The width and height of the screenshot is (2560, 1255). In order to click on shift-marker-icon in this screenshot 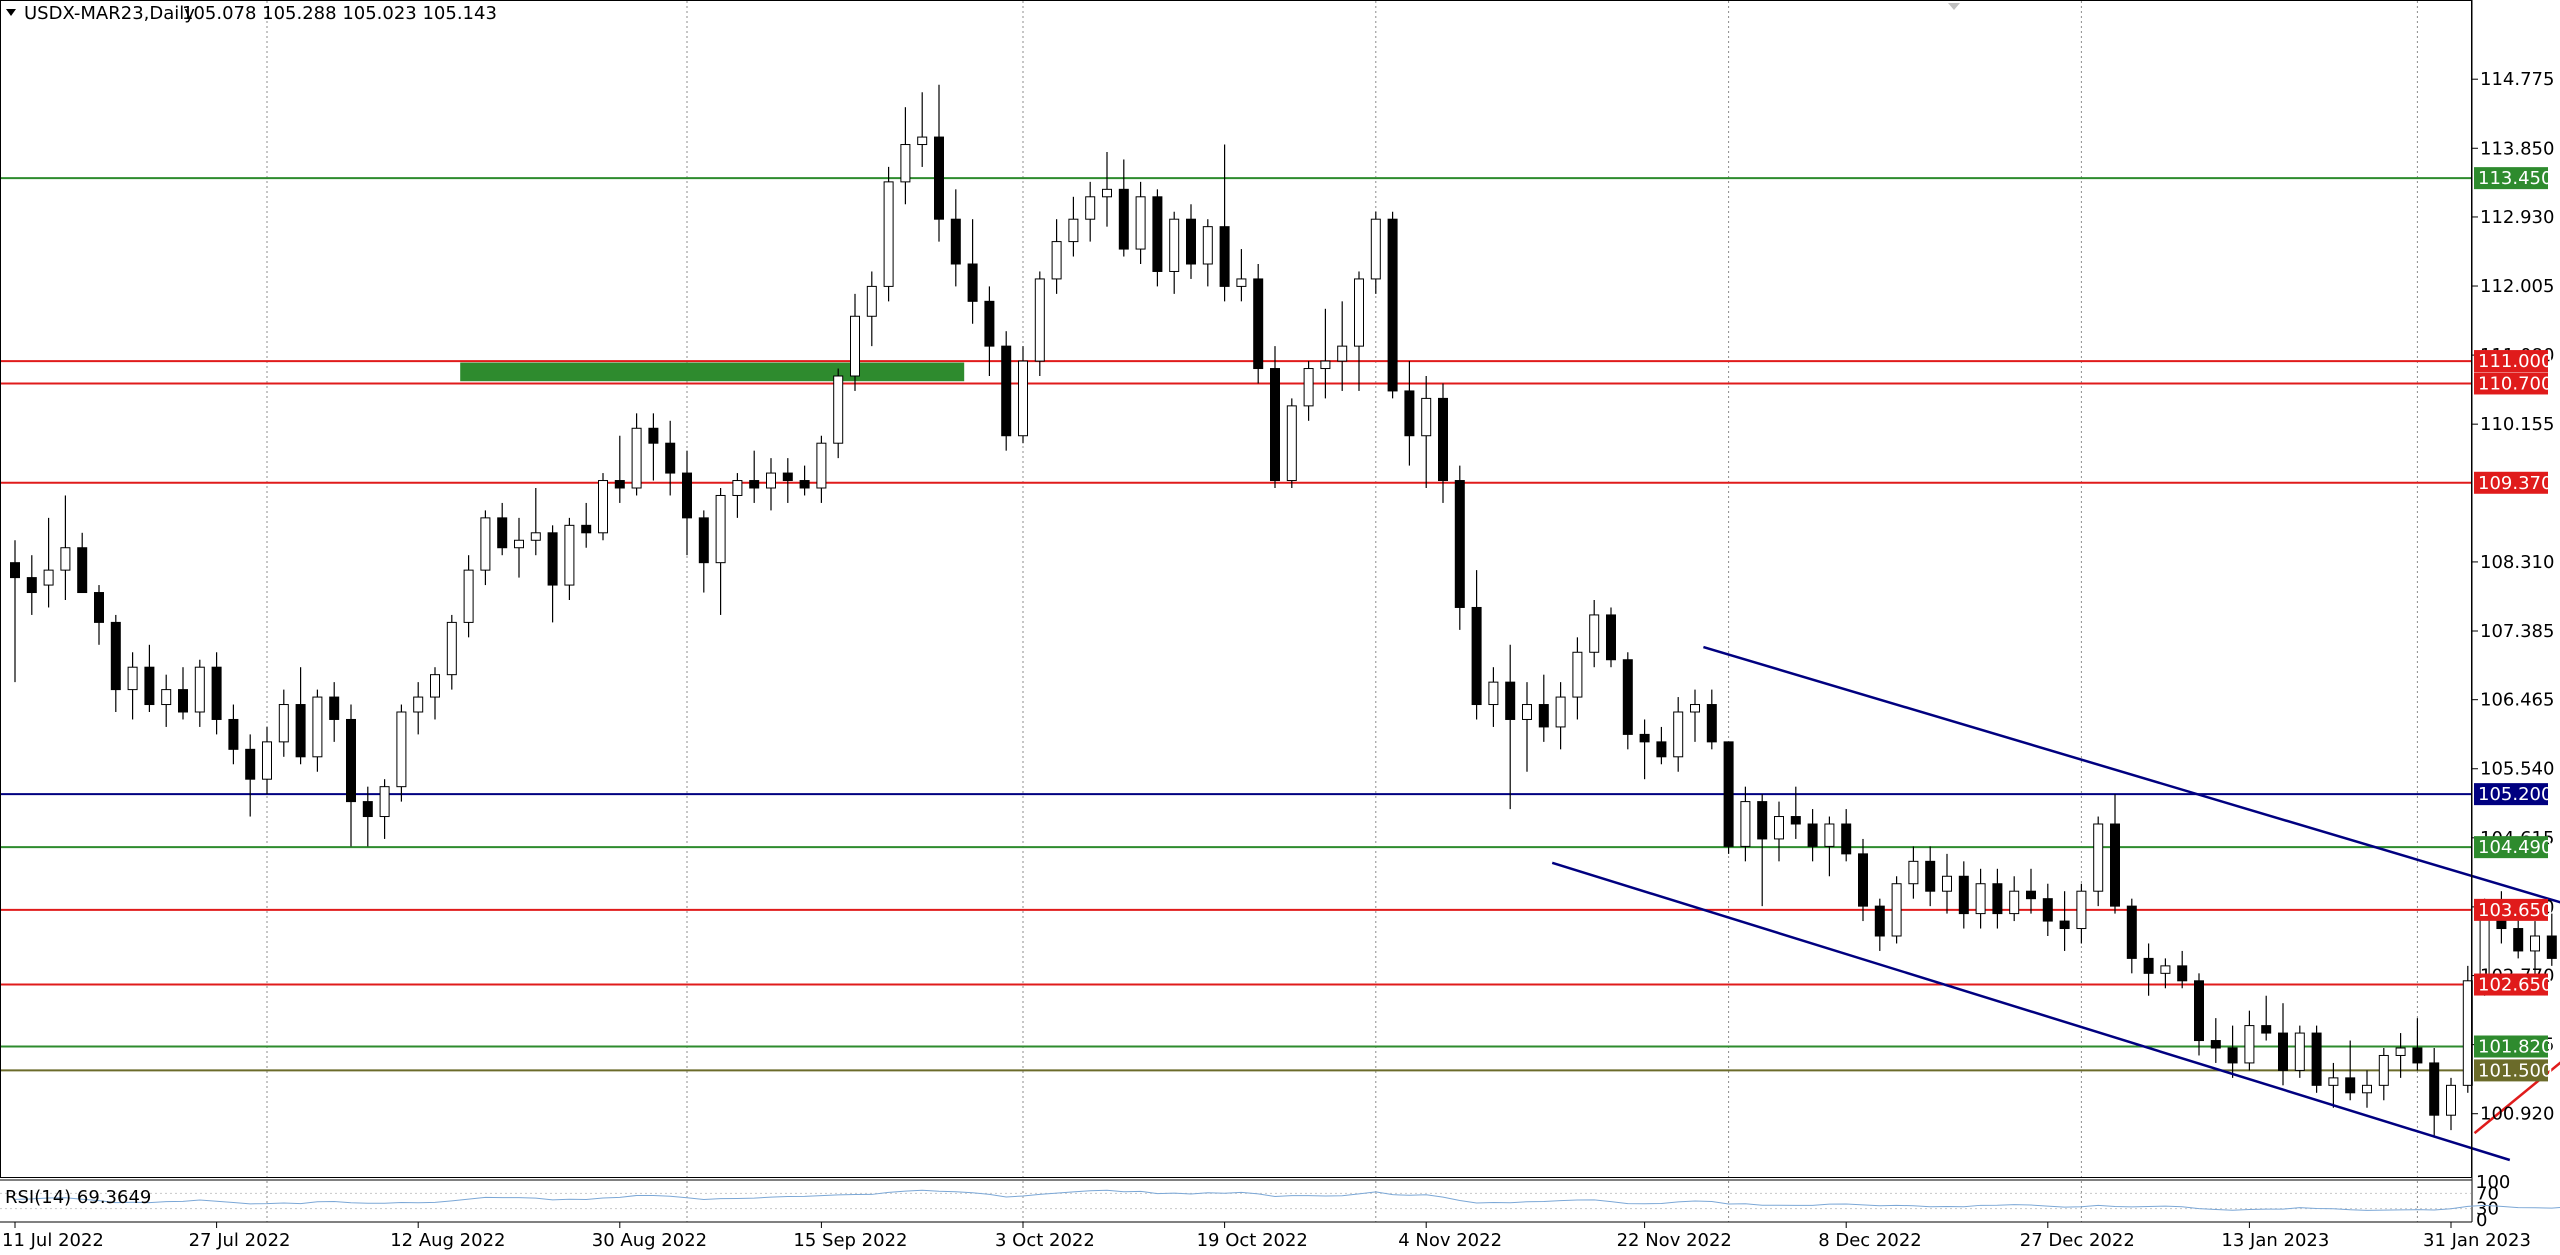, I will do `click(1954, 6)`.